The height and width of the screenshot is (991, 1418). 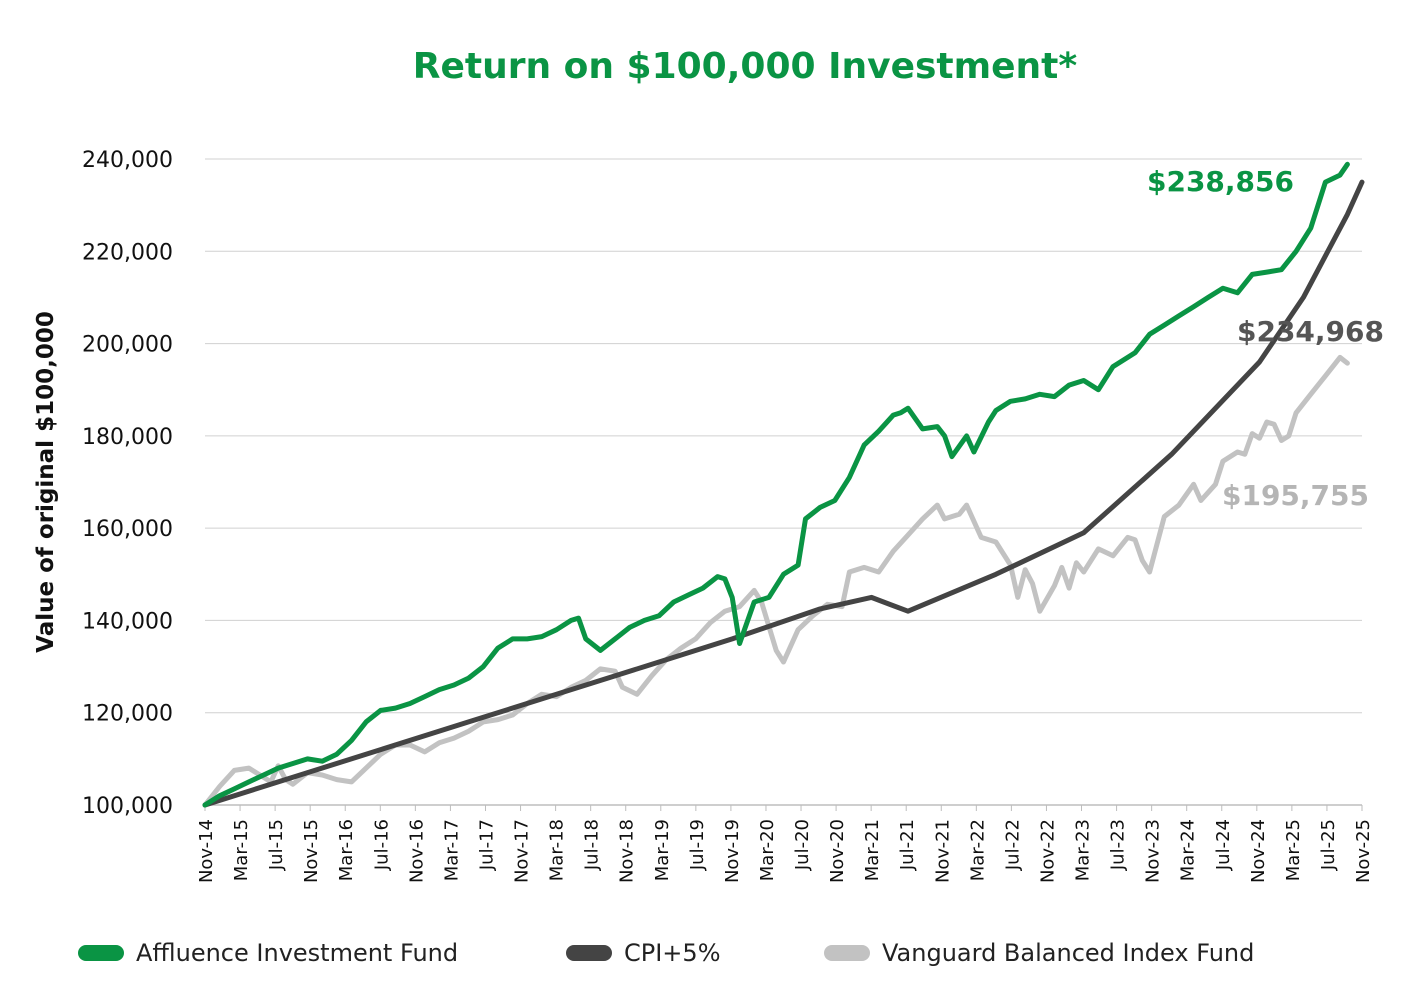 I want to click on legend-item-cpi: CPI+5%, so click(x=643, y=953).